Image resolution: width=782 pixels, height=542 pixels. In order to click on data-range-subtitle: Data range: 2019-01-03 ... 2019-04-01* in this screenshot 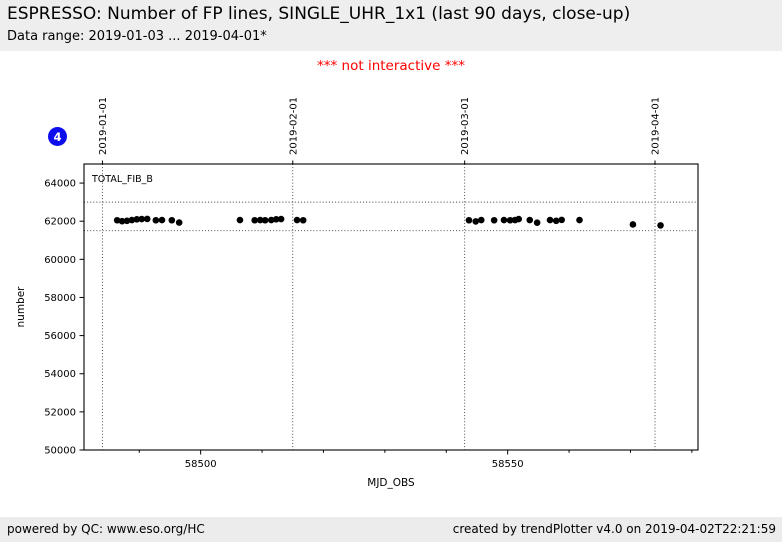, I will do `click(137, 36)`.